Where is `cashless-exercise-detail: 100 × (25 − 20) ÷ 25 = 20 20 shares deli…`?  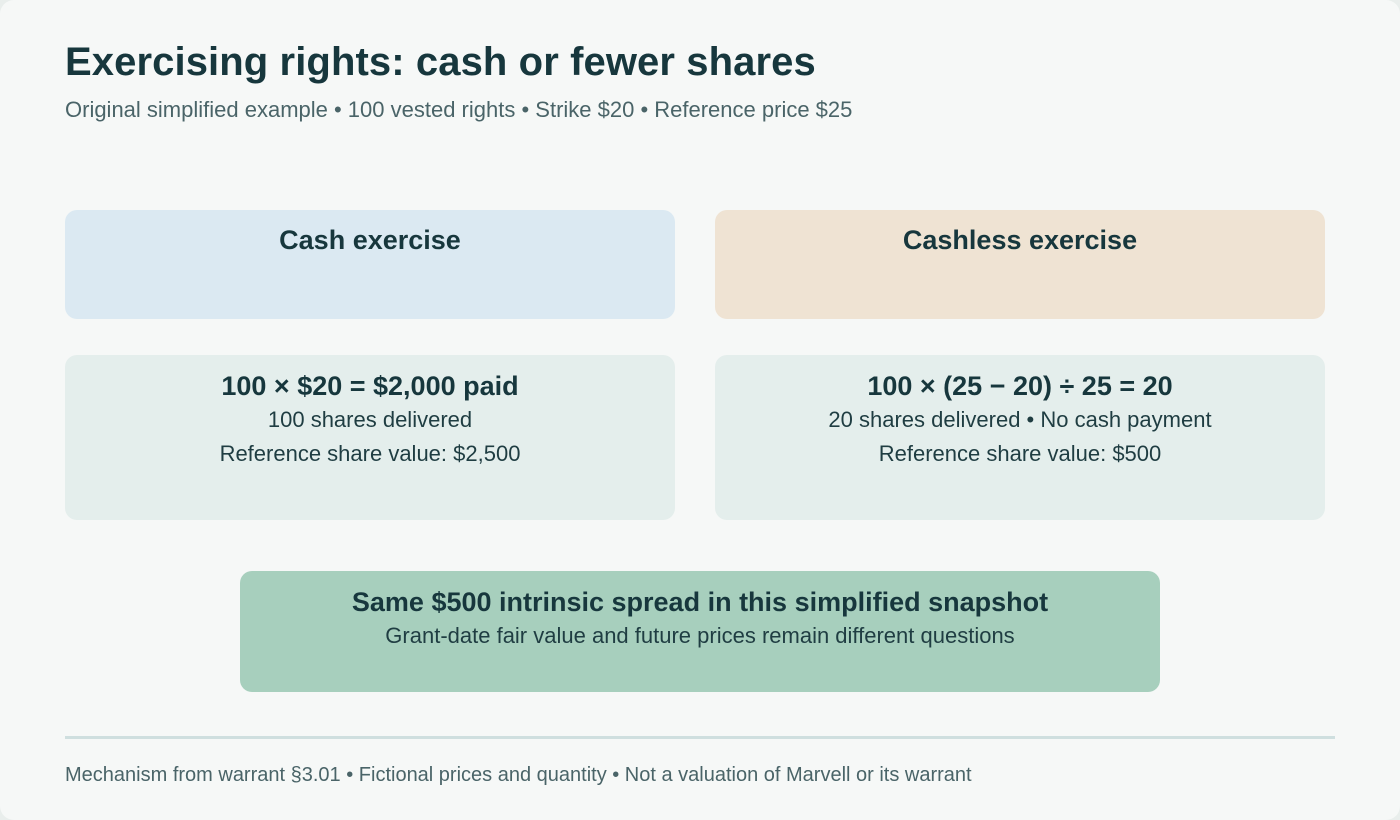 cashless-exercise-detail: 100 × (25 − 20) ÷ 25 = 20 20 shares deli… is located at coordinates (1020, 437).